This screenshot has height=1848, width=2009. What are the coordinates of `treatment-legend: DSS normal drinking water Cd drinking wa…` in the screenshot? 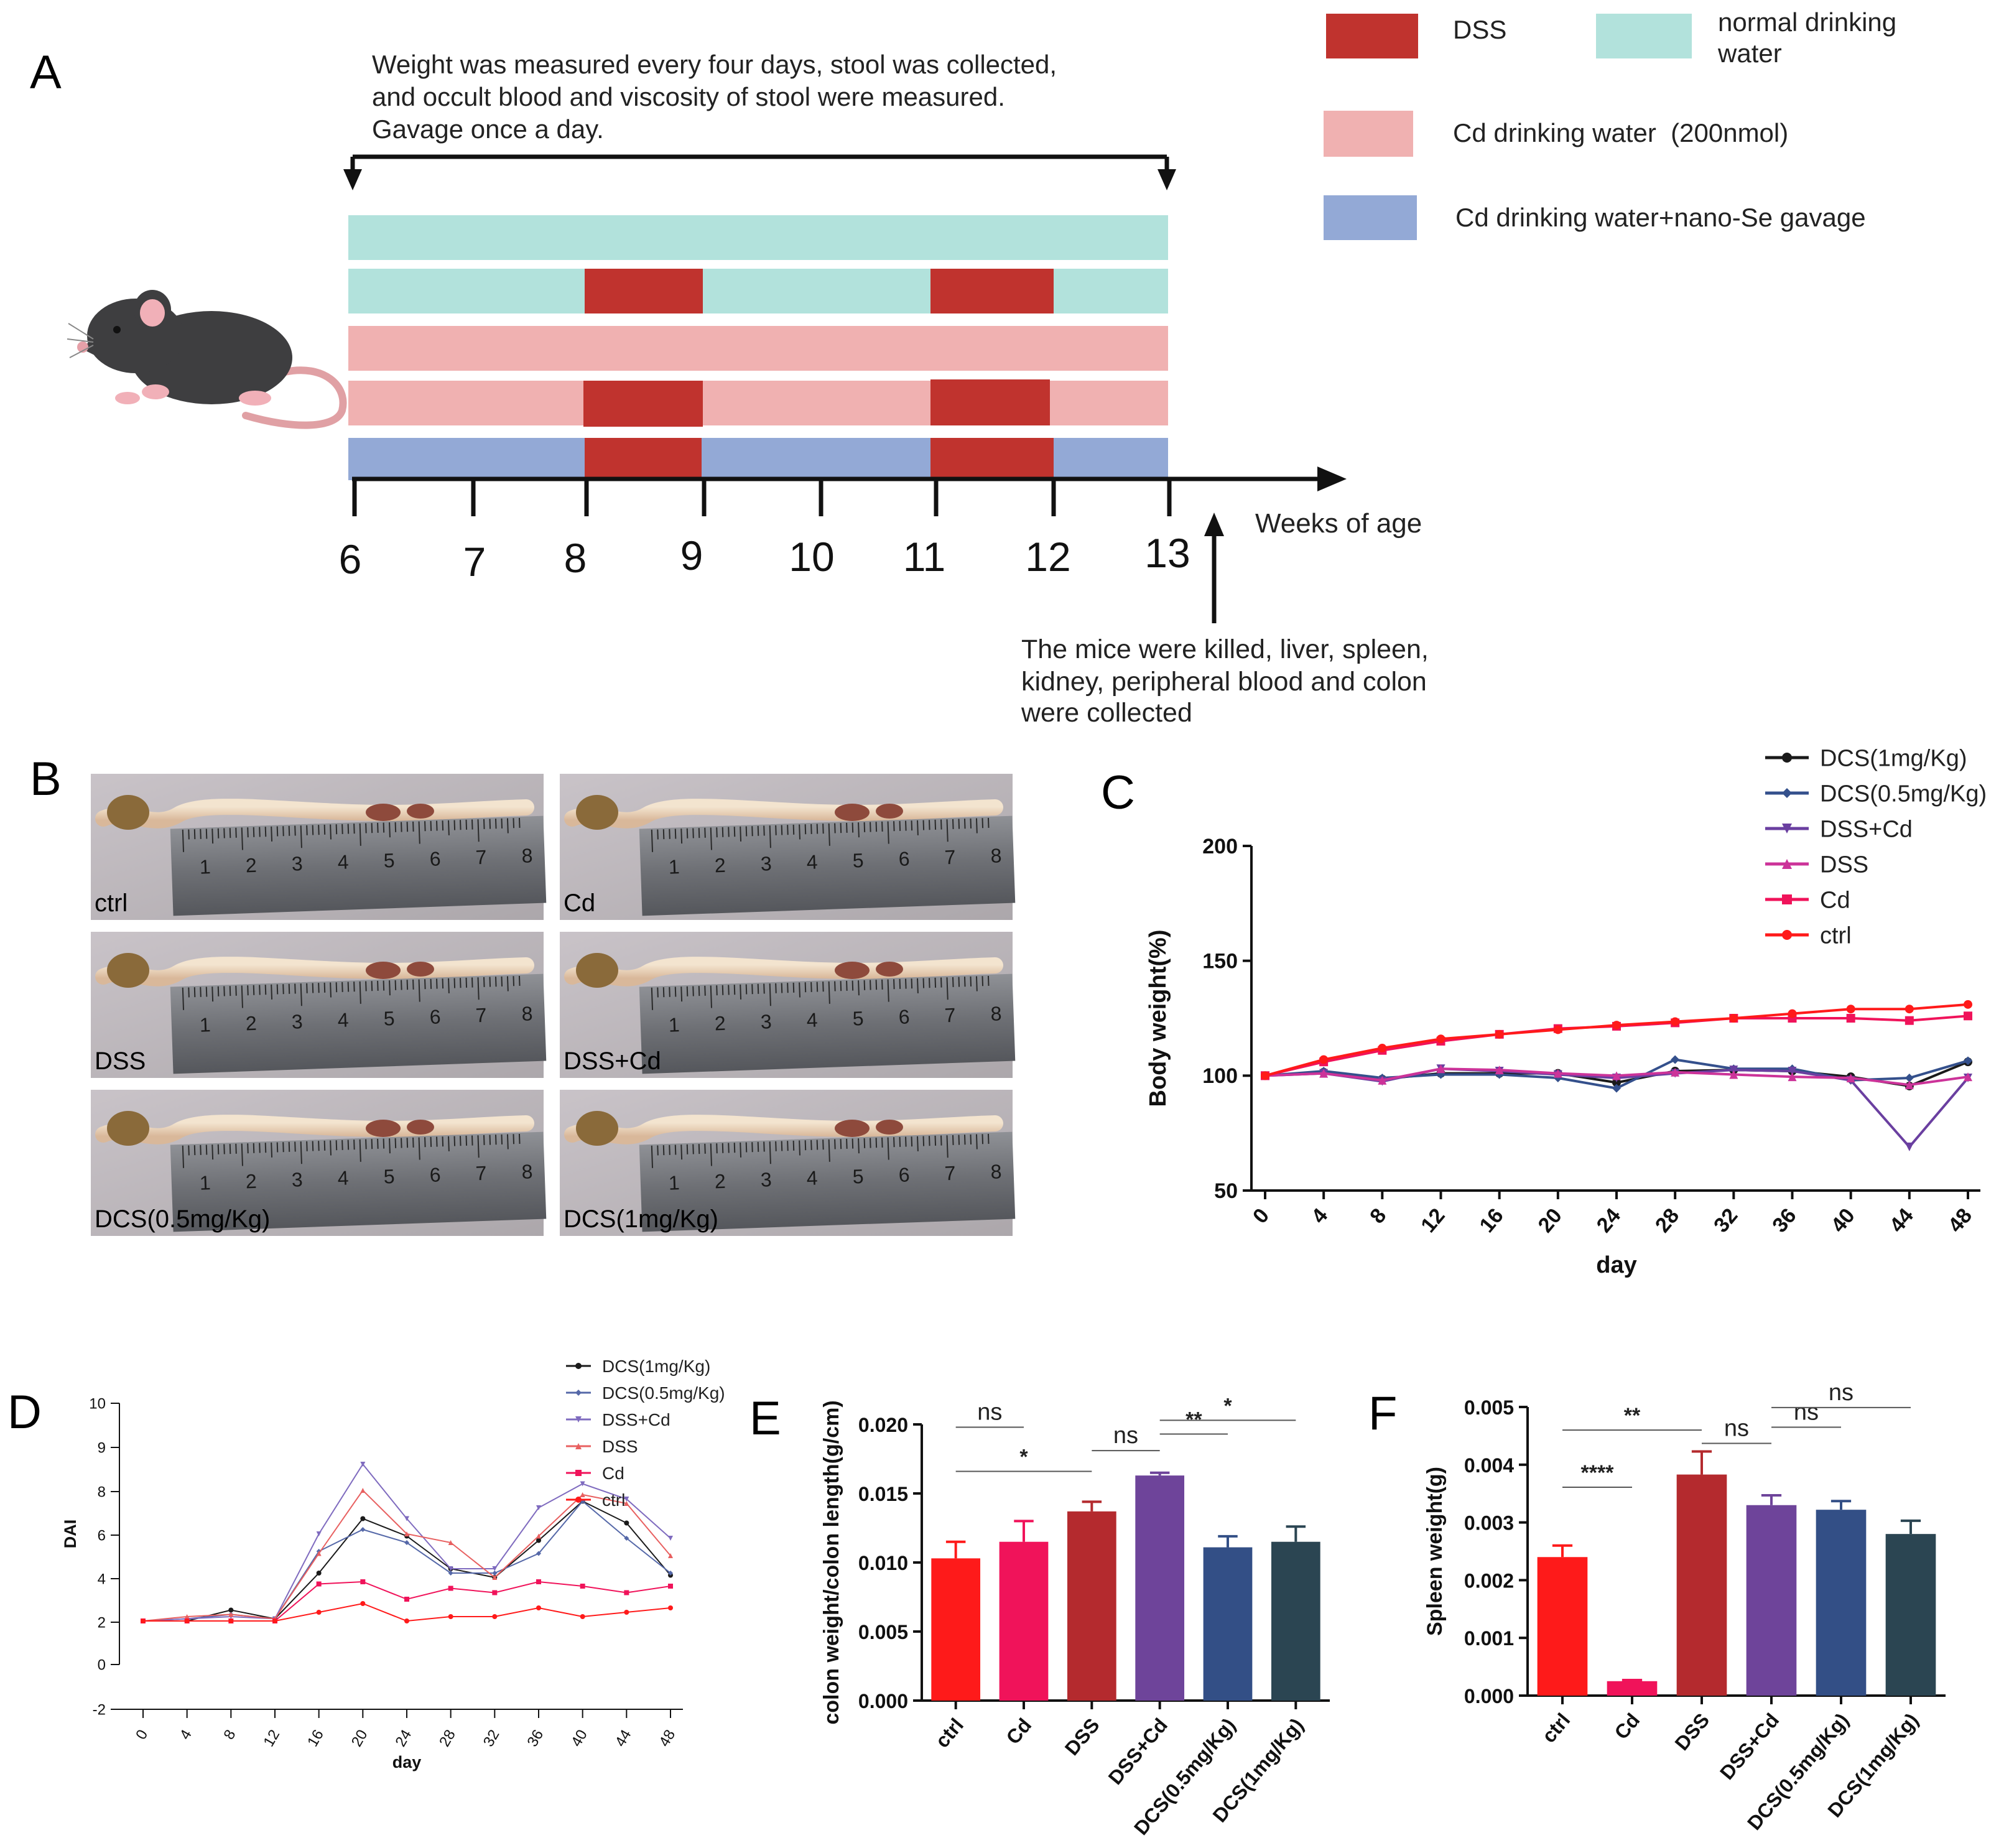 It's located at (1610, 123).